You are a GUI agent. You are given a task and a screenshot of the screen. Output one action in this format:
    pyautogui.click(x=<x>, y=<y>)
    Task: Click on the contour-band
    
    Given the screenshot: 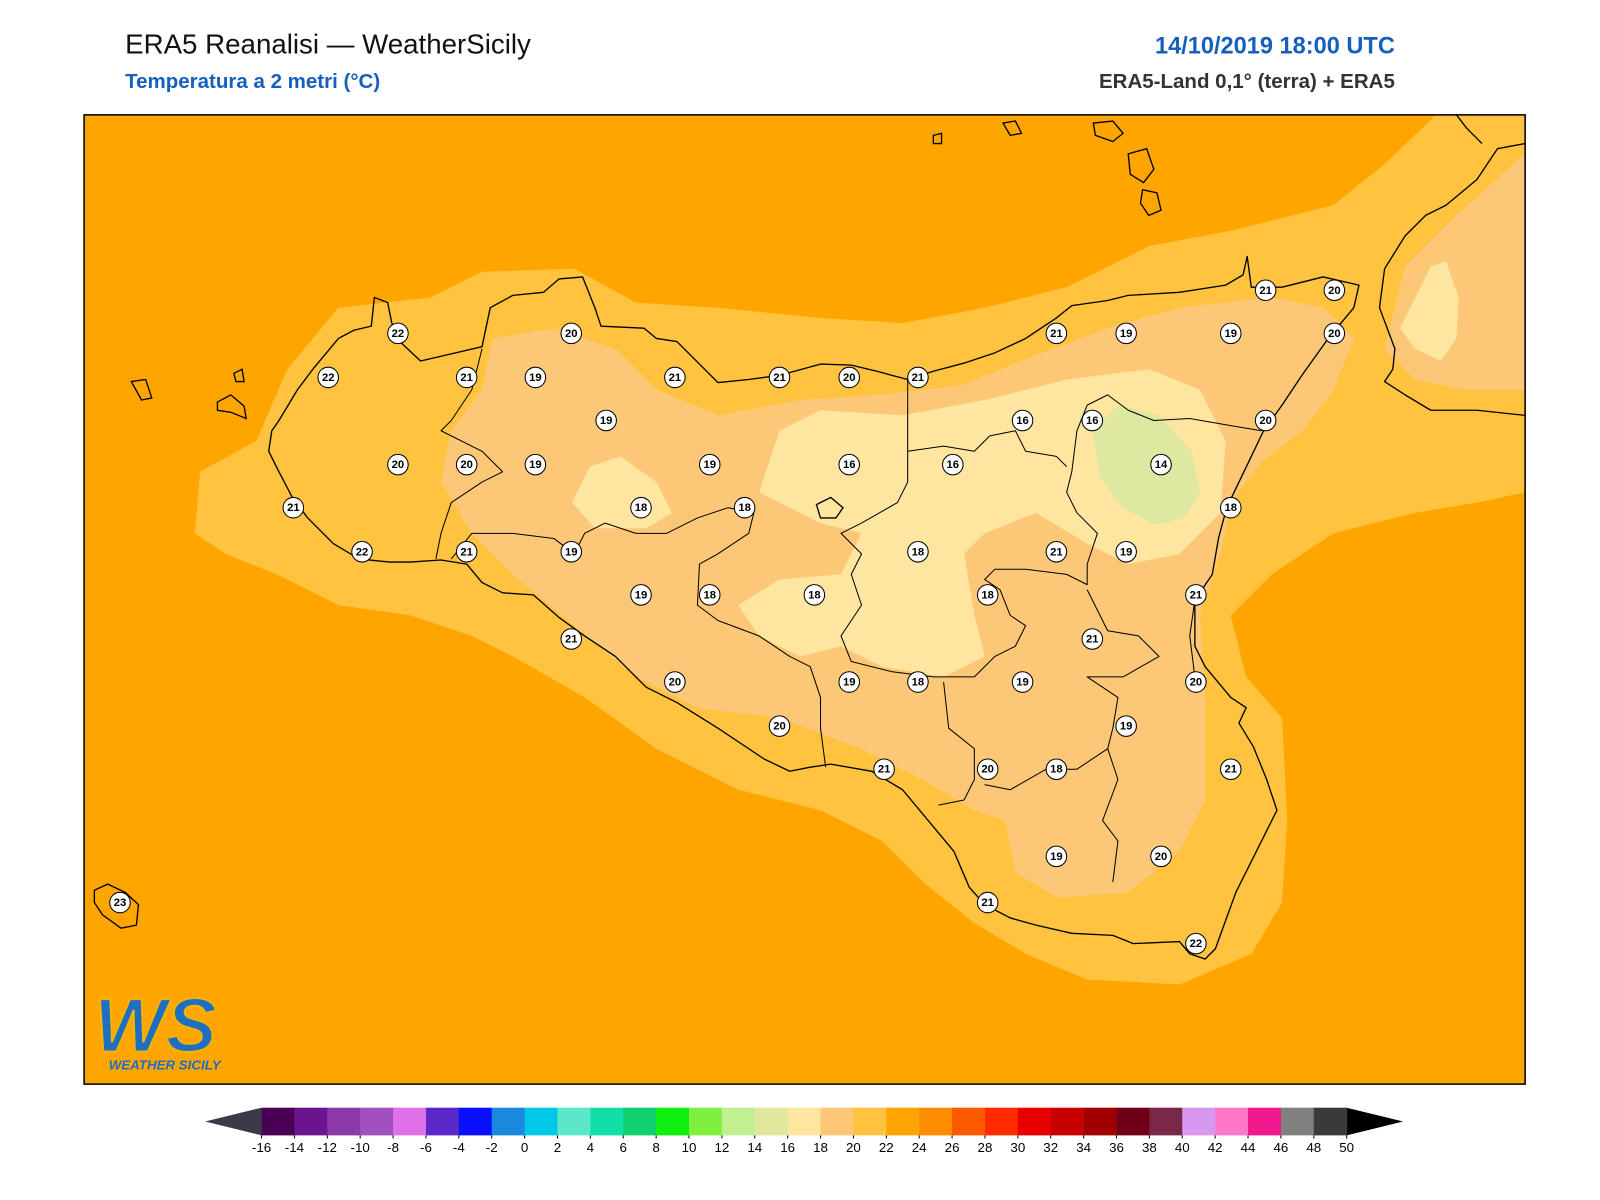 What is the action you would take?
    pyautogui.click(x=1429, y=311)
    